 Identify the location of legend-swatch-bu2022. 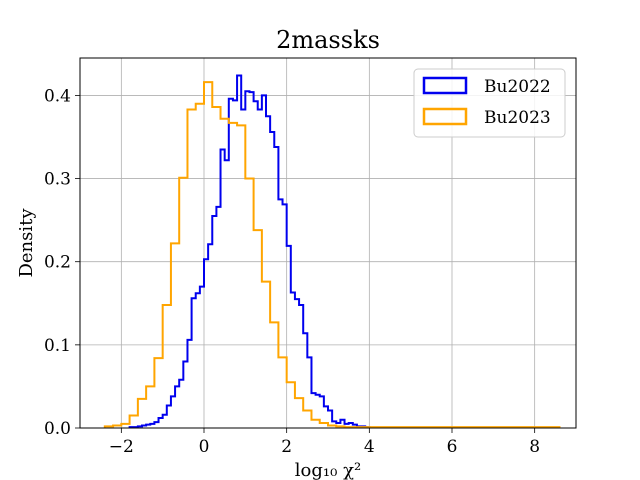
(445, 85).